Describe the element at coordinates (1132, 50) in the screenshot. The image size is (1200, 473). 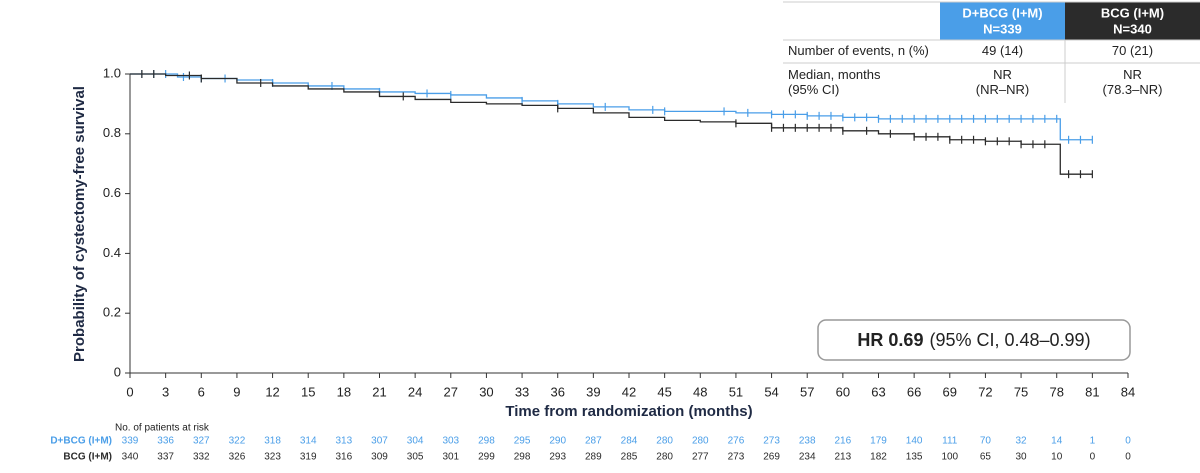
I see `table-cell: 70 (21)` at that location.